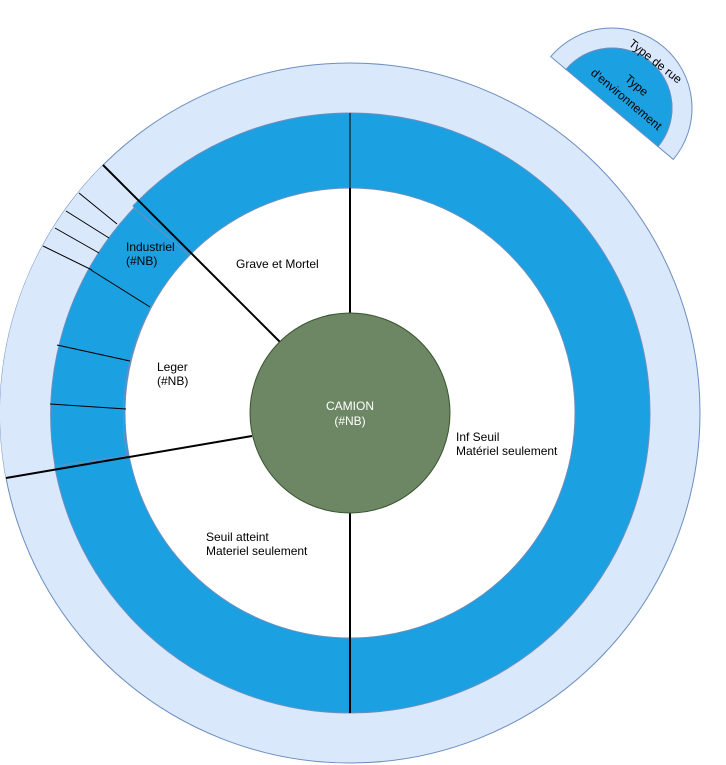 The width and height of the screenshot is (726, 765). What do you see at coordinates (507, 451) in the screenshot?
I see `segment-label-inf-seuil-line2: Matériel seulement` at bounding box center [507, 451].